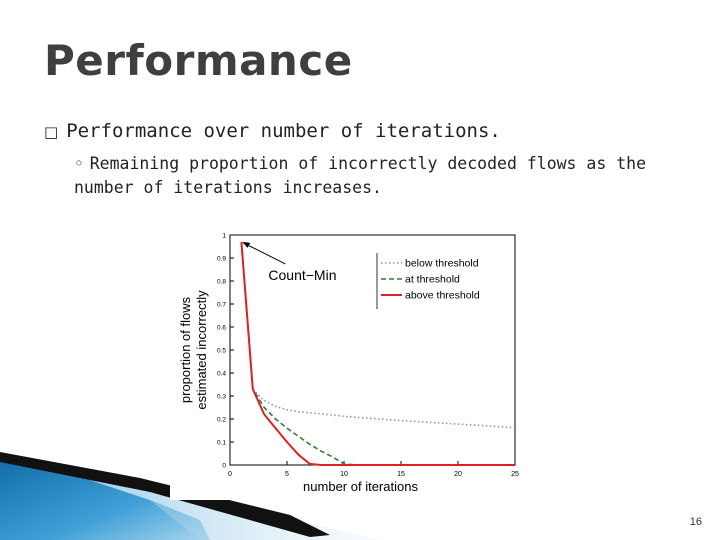  I want to click on bullet-primary: □ Performance over number of iterations., so click(364, 131).